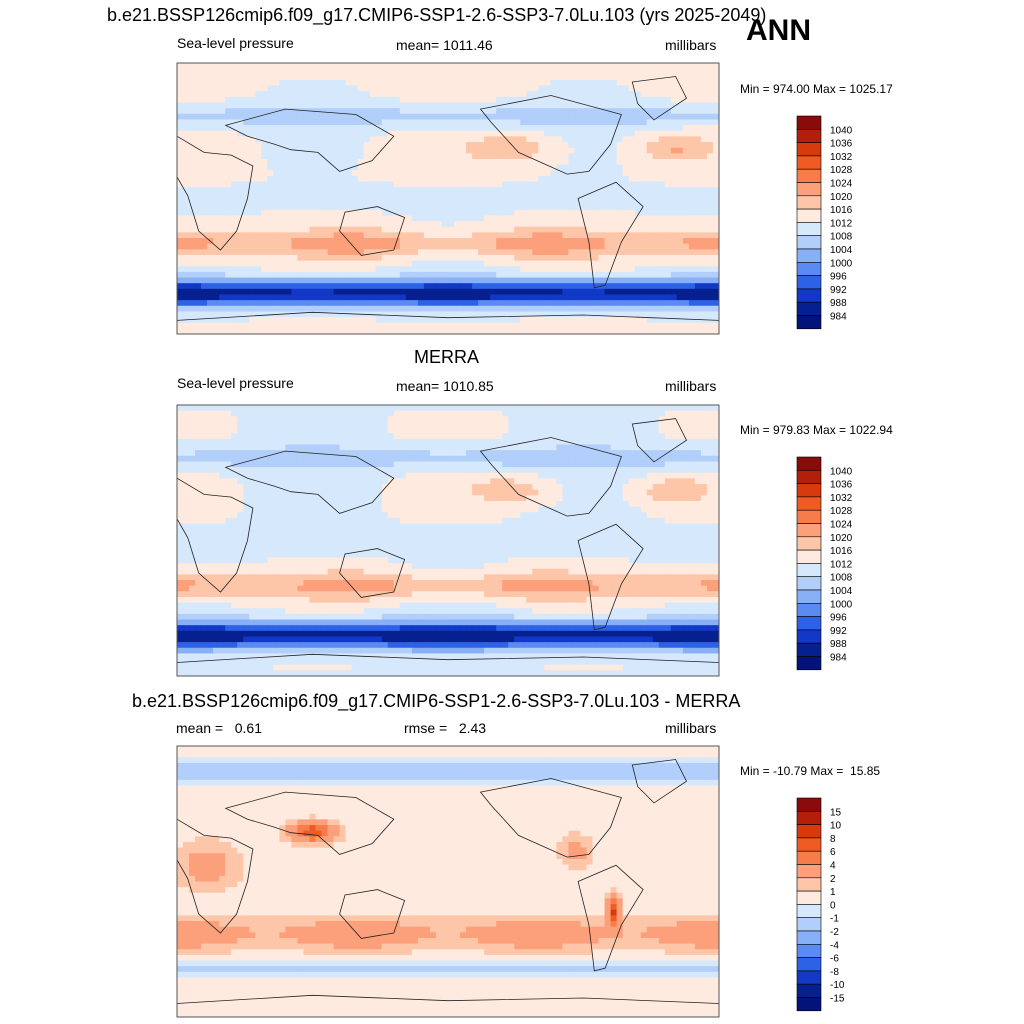 This screenshot has height=1024, width=1024. I want to click on colorbar-tick-label: 4, so click(833, 866).